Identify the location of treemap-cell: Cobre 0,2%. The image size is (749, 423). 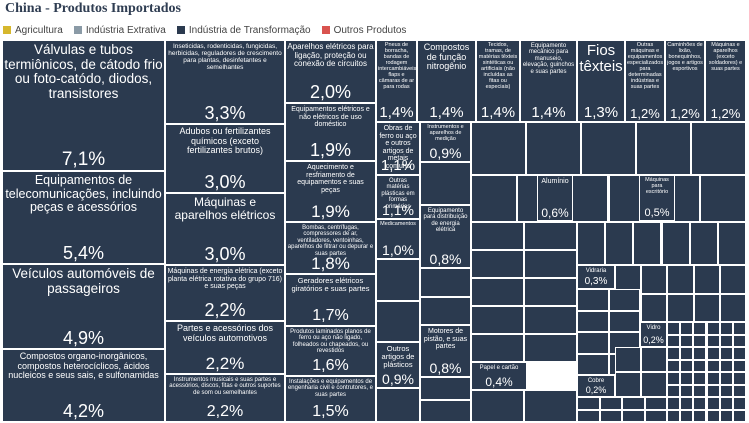
(596, 386).